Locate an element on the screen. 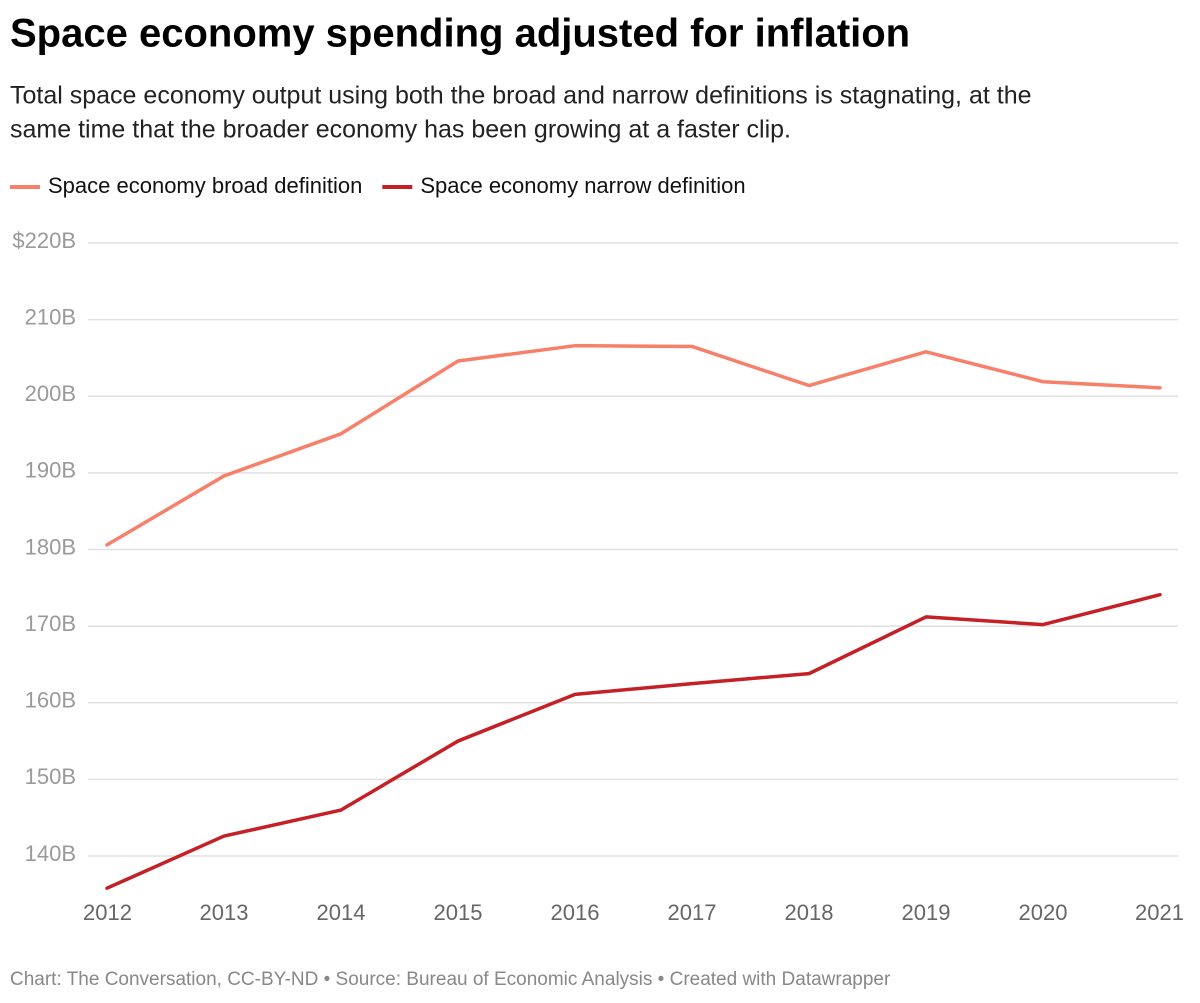 This screenshot has height=1003, width=1200. x-tick-label: 2017 is located at coordinates (692, 912).